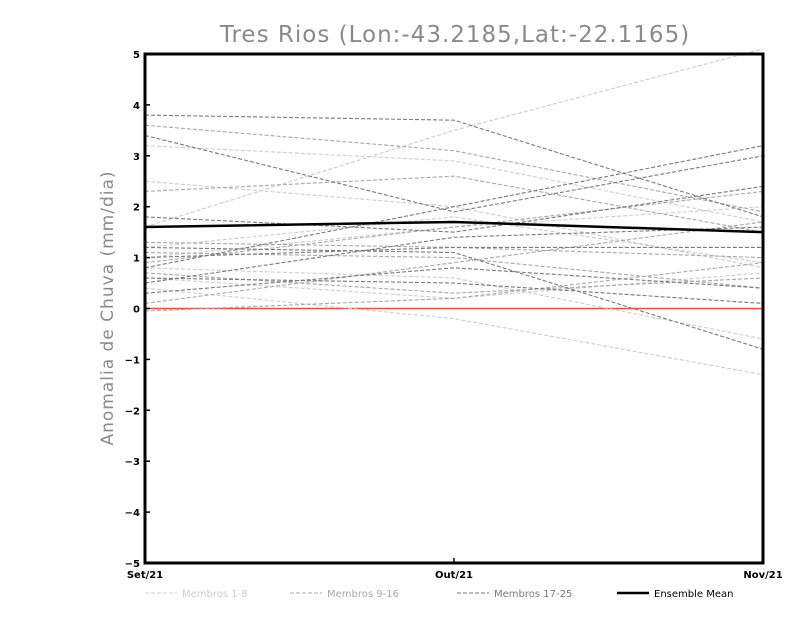 The width and height of the screenshot is (800, 618). Describe the element at coordinates (136, 157) in the screenshot. I see `y-tick-label: 3` at that location.